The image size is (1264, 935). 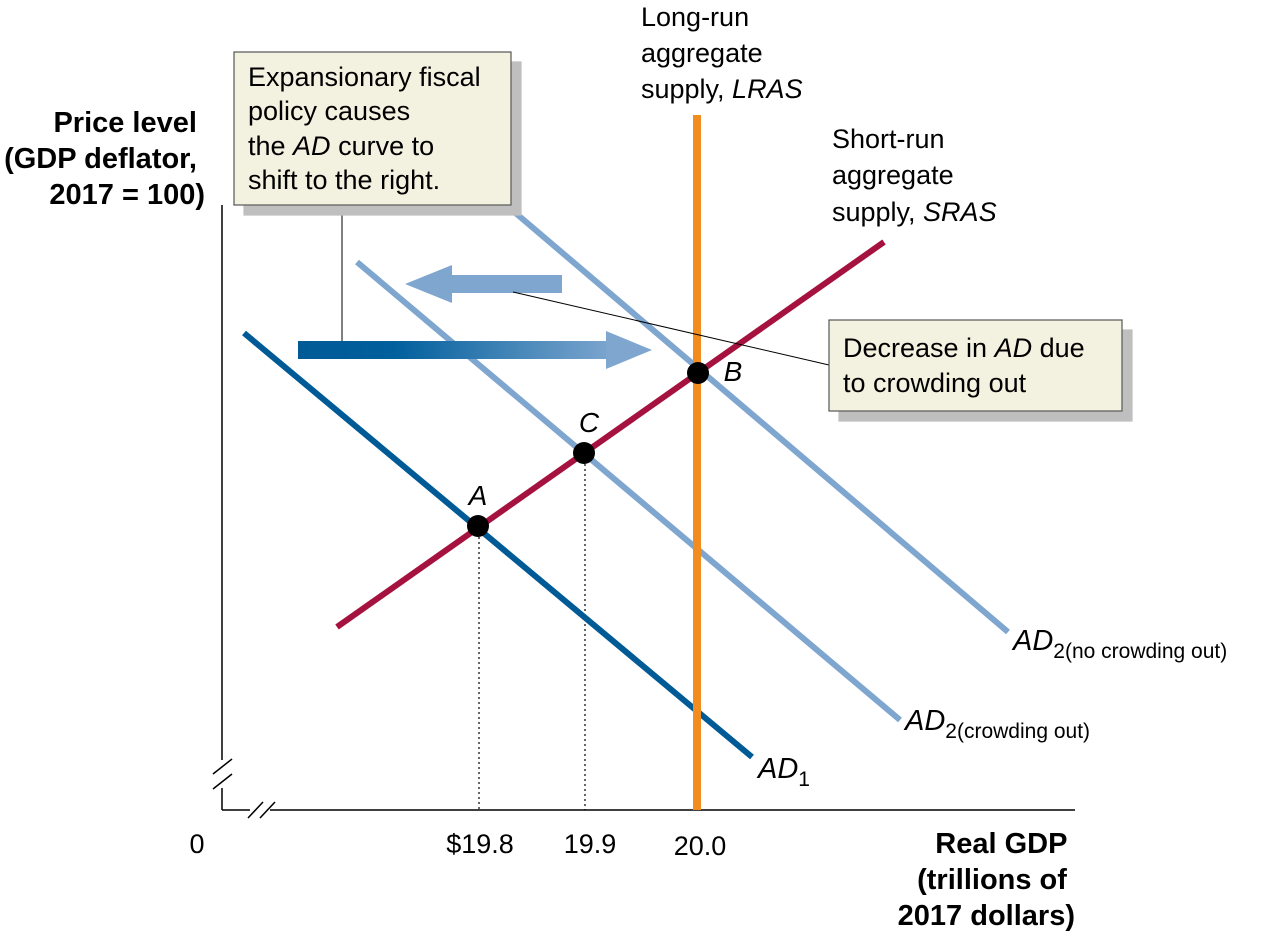 What do you see at coordinates (702, 53) in the screenshot?
I see `lras-label-line-2: aggregate` at bounding box center [702, 53].